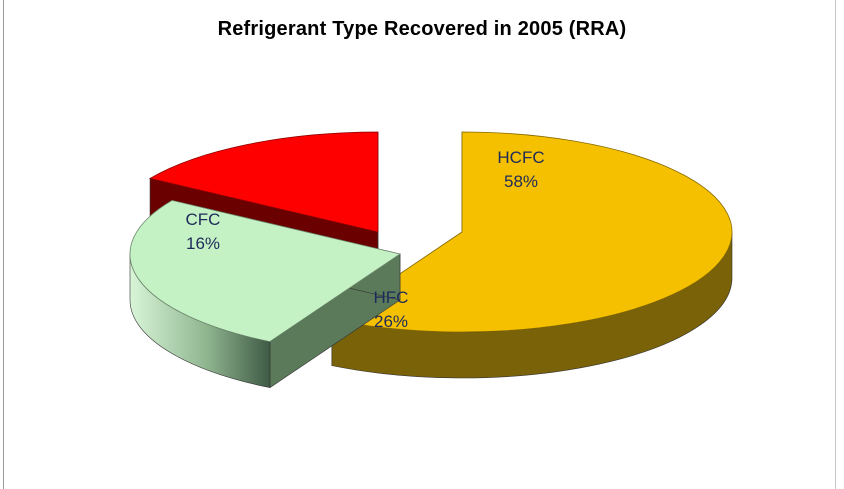  What do you see at coordinates (835, 244) in the screenshot?
I see `right-border` at bounding box center [835, 244].